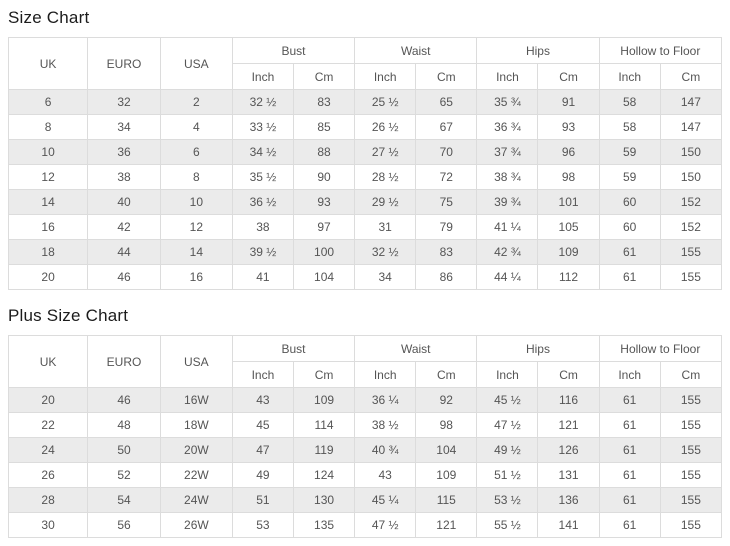  I want to click on table-cell: 72, so click(446, 177).